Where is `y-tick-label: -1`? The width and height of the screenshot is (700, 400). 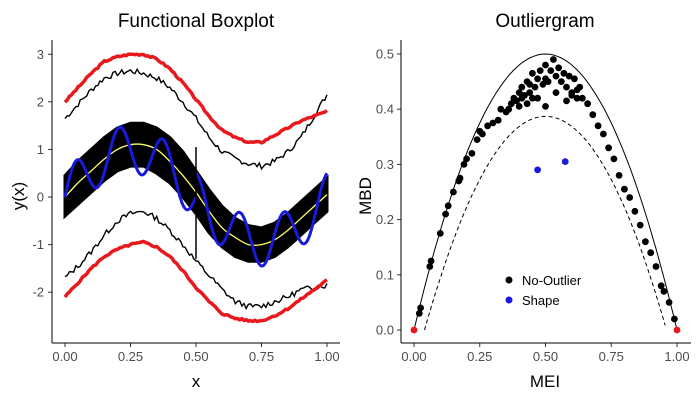 y-tick-label: -1 is located at coordinates (38, 244).